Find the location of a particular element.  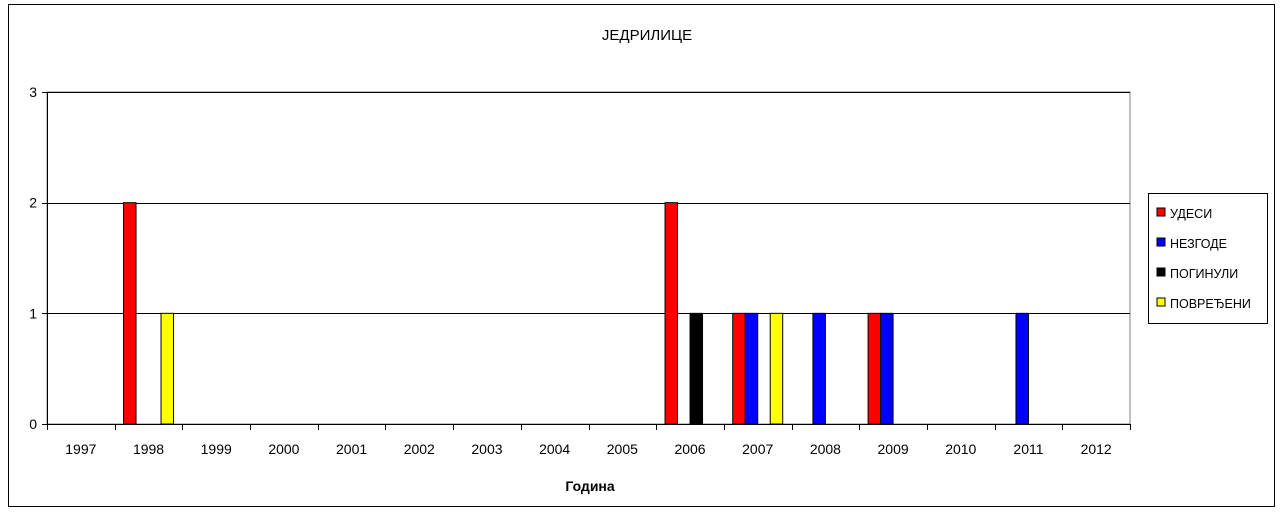

x-tick-label: 2008 is located at coordinates (825, 449).